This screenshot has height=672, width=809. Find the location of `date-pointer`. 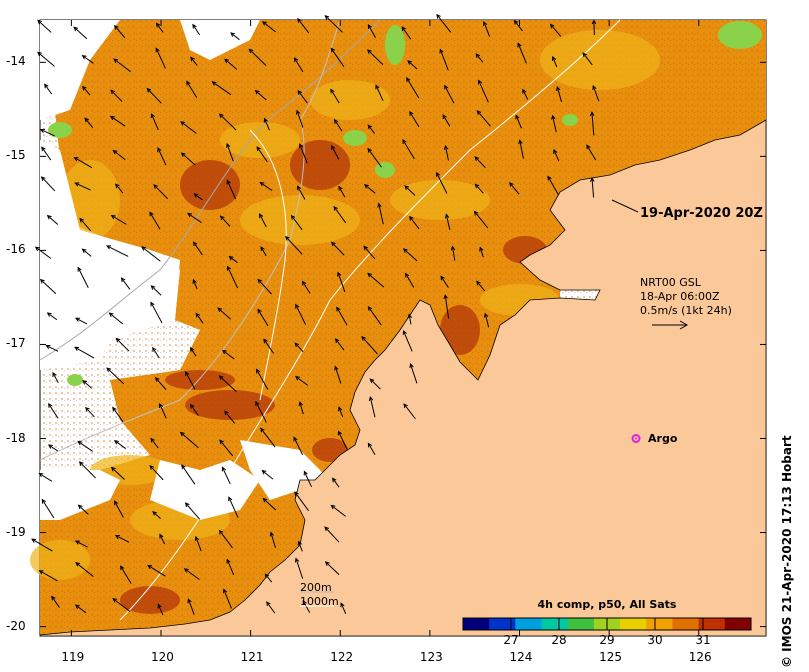

date-pointer is located at coordinates (625, 206).